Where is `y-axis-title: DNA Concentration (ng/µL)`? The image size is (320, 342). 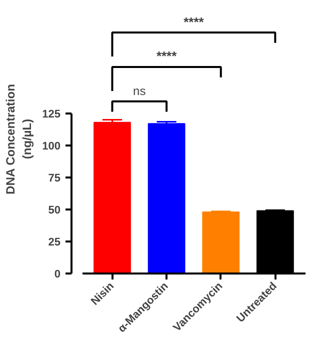 y-axis-title: DNA Concentration (ng/µL) is located at coordinates (18, 139).